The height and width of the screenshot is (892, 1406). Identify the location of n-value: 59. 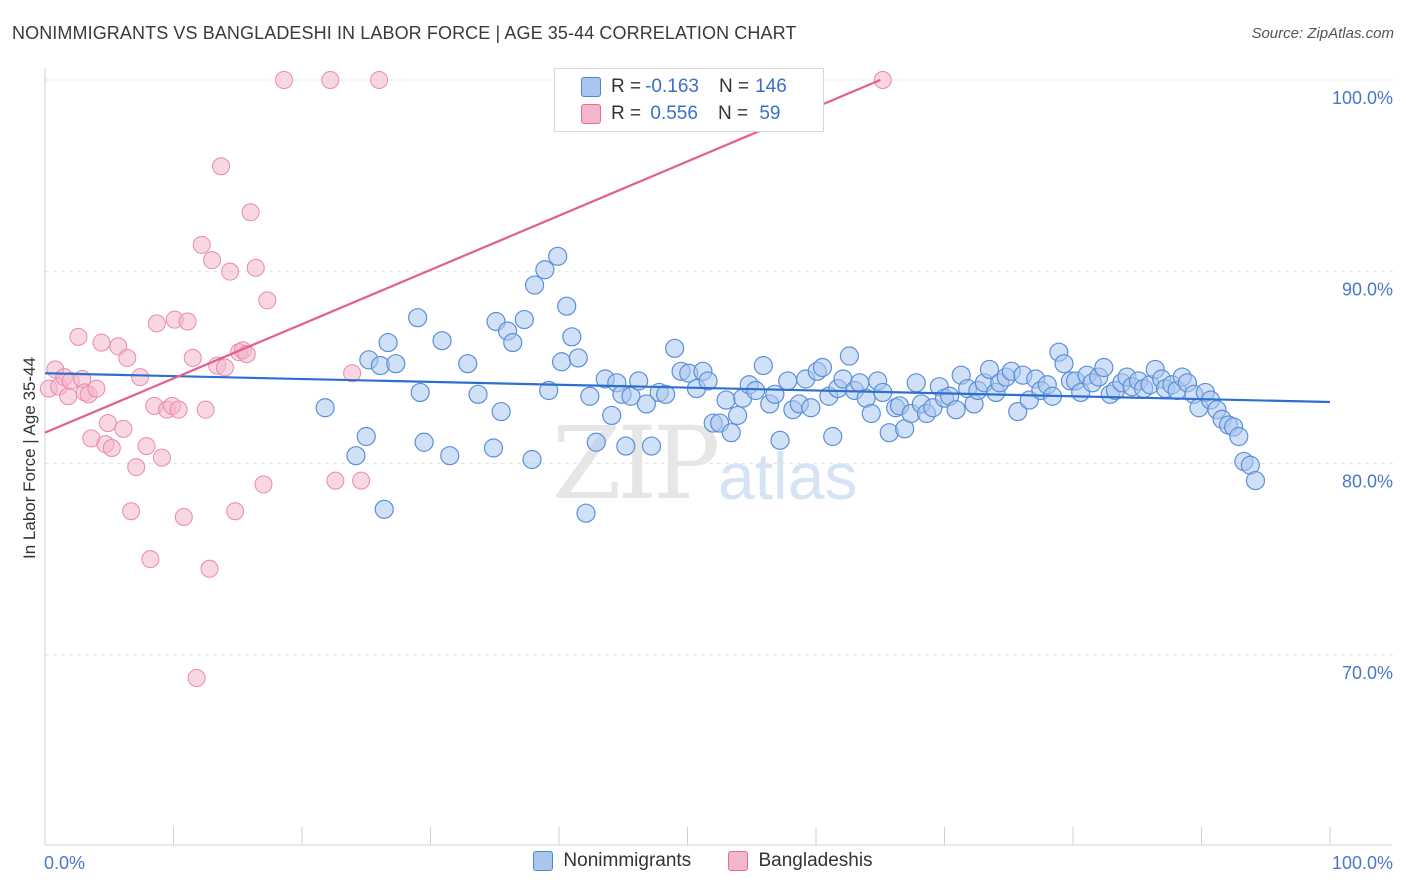
(767, 113).